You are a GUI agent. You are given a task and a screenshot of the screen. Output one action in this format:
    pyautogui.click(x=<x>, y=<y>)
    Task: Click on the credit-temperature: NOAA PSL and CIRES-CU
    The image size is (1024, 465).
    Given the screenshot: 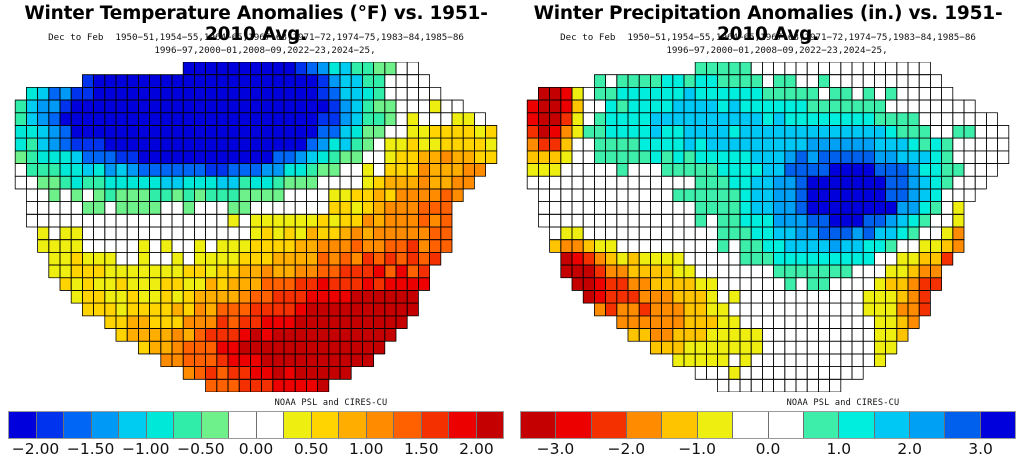 What is the action you would take?
    pyautogui.click(x=331, y=403)
    